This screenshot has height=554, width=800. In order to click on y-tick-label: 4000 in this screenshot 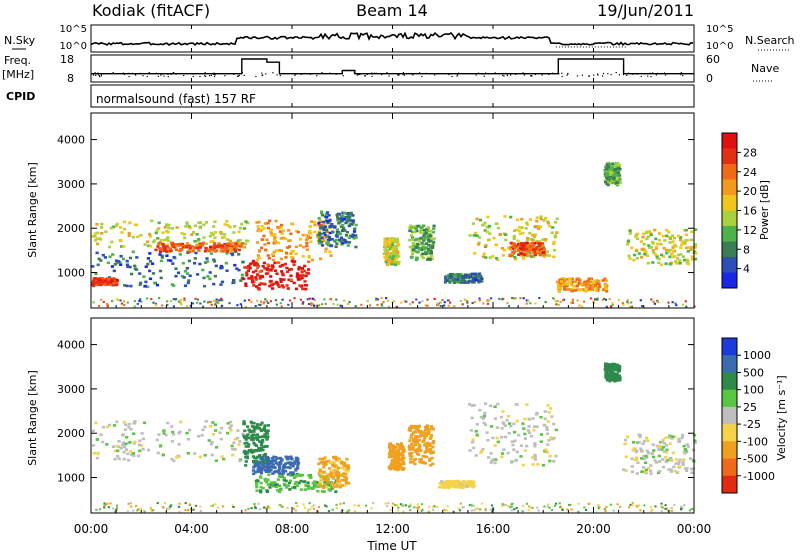, I will do `click(71, 140)`.